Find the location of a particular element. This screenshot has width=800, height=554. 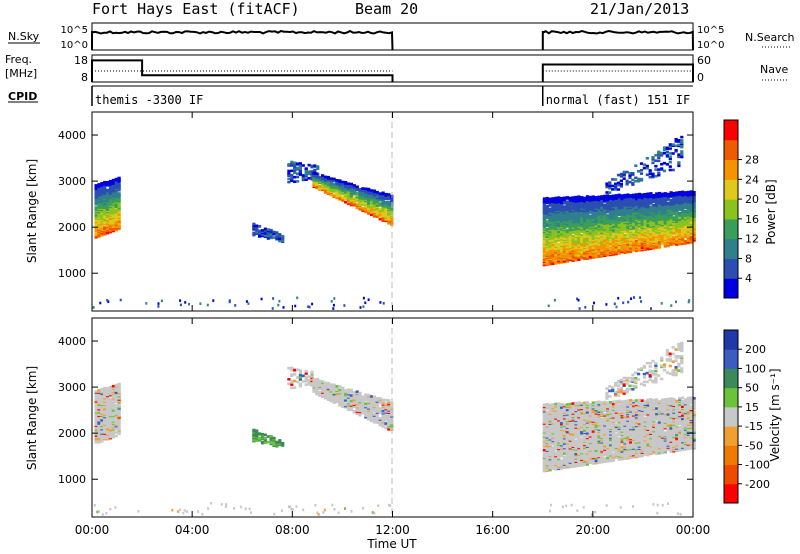

colorbar-tick-label: 16 is located at coordinates (752, 219).